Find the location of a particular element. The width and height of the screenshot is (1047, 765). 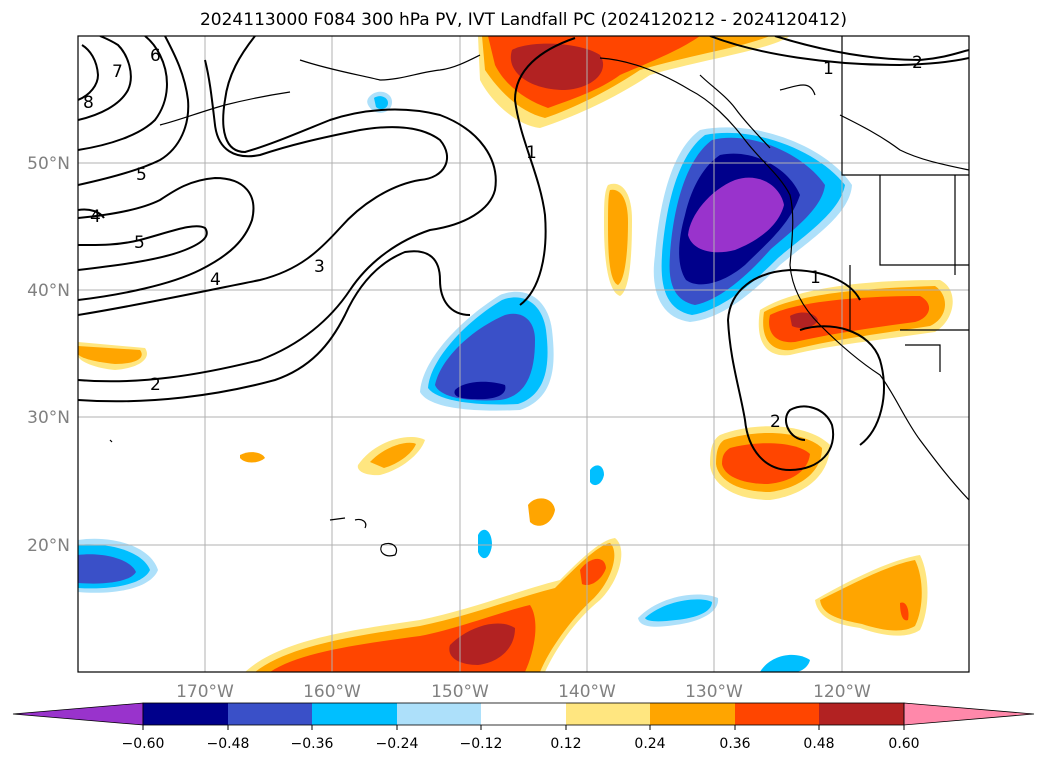

contour-1-east is located at coordinates (871, 49).